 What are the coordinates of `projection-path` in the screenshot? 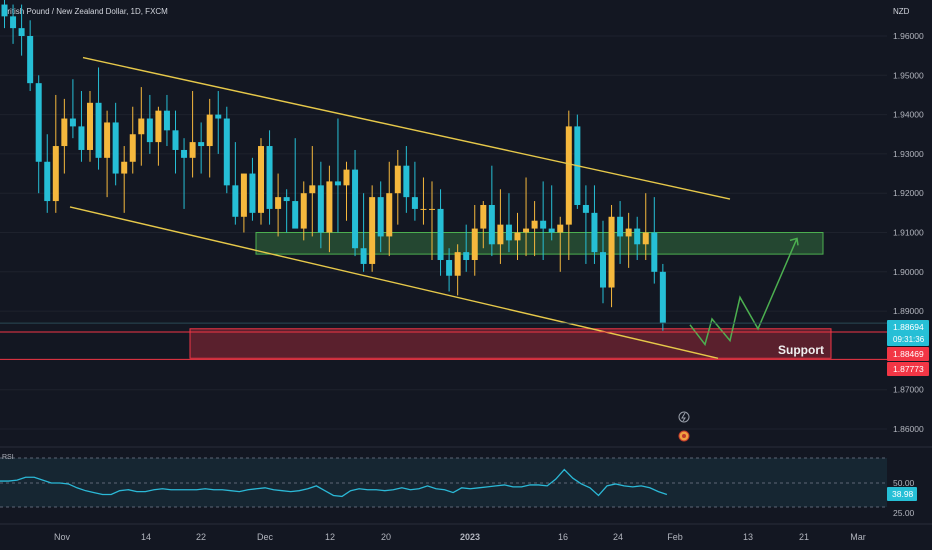 It's located at (744, 292).